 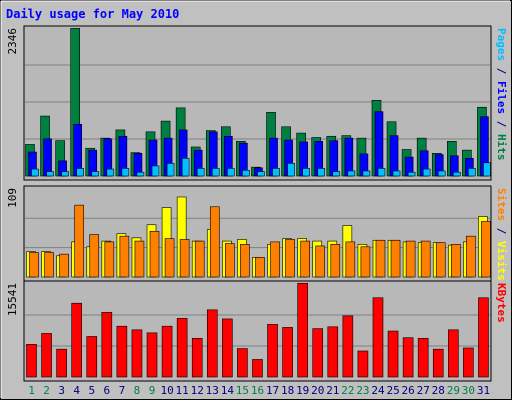 I want to click on panel-pages-files-hits-axis-label-part-1: /, so click(x=501, y=71).